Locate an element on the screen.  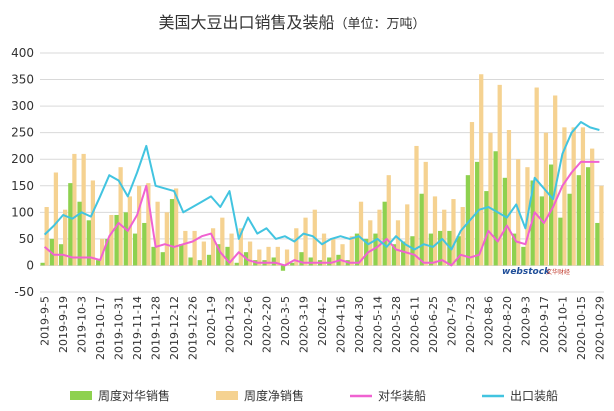
x-tick-label: 2020-2-6 is located at coordinates (248, 321).